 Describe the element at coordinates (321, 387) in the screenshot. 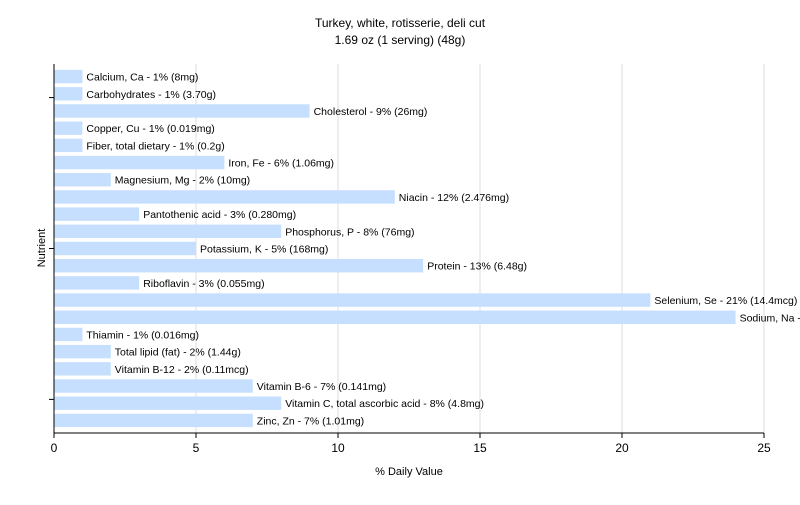

I see `bar-label-18: Vitamin B-6 - 7% (0.141mg)` at that location.